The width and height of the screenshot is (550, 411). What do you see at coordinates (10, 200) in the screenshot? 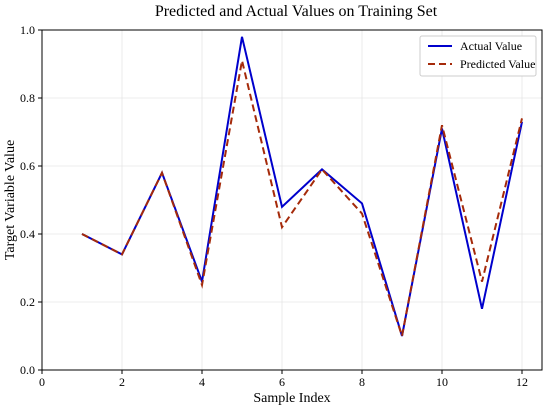
I see `y-axis-label: Target Variable Value` at bounding box center [10, 200].